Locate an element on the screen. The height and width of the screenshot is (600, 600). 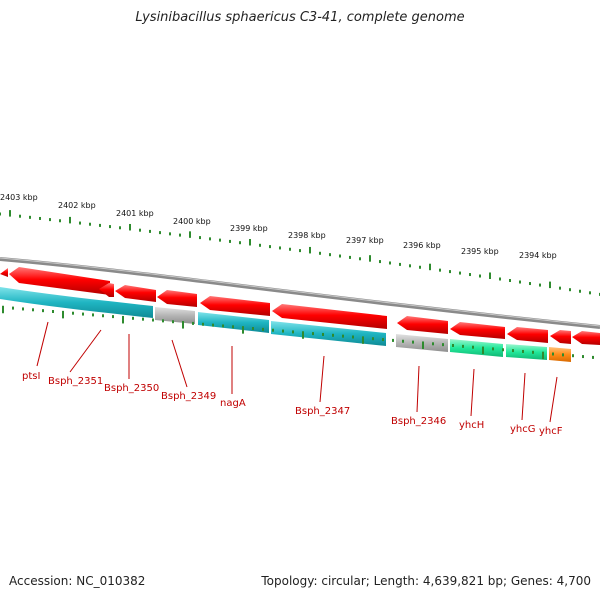
cds-track is located at coordinates (300, 306).